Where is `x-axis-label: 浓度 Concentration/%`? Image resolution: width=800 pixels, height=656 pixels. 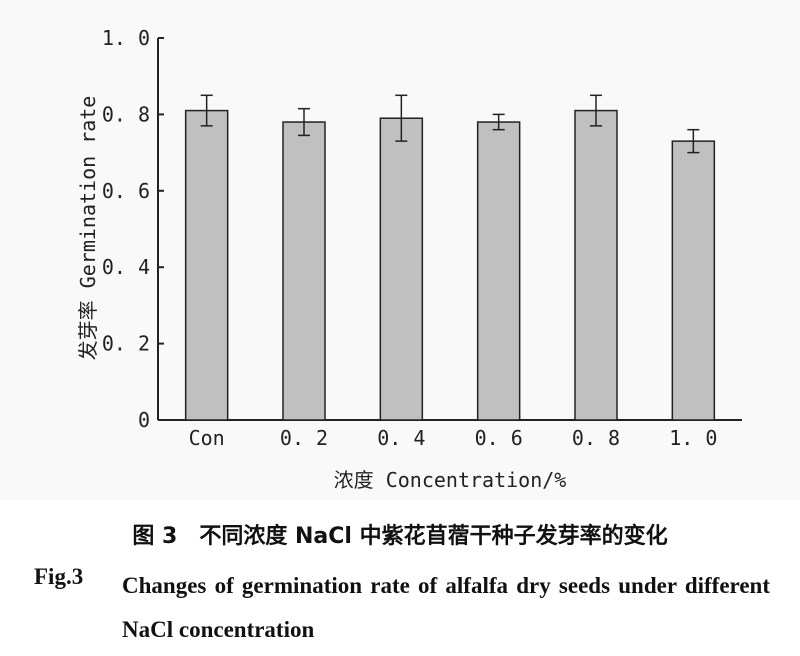 x-axis-label: 浓度 Concentration/% is located at coordinates (450, 480).